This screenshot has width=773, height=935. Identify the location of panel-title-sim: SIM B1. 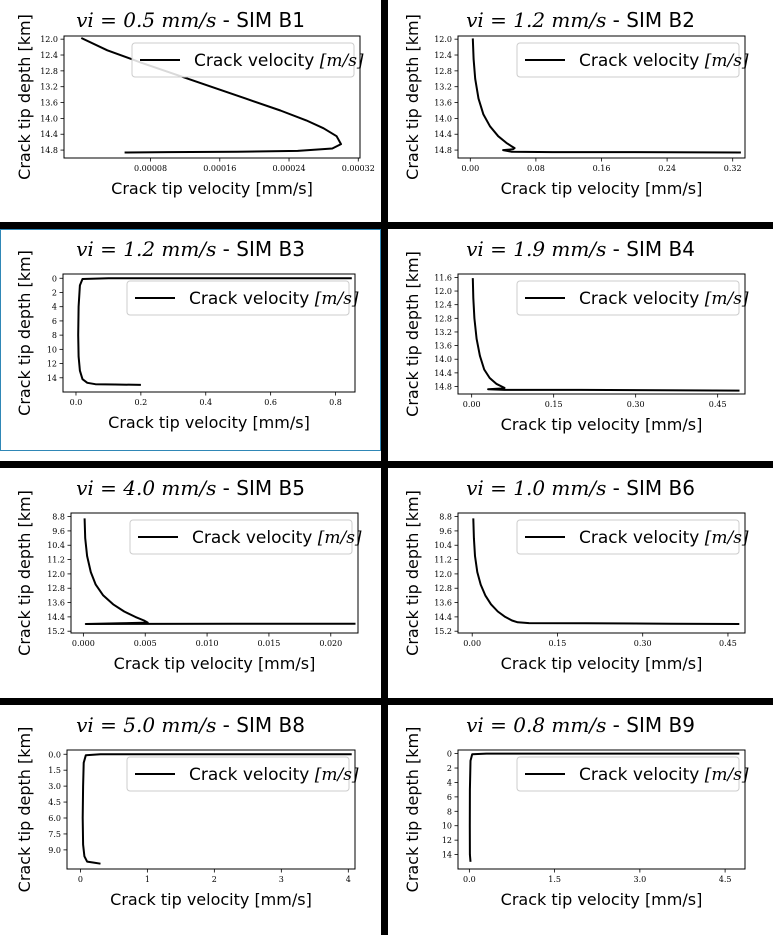
(270, 20).